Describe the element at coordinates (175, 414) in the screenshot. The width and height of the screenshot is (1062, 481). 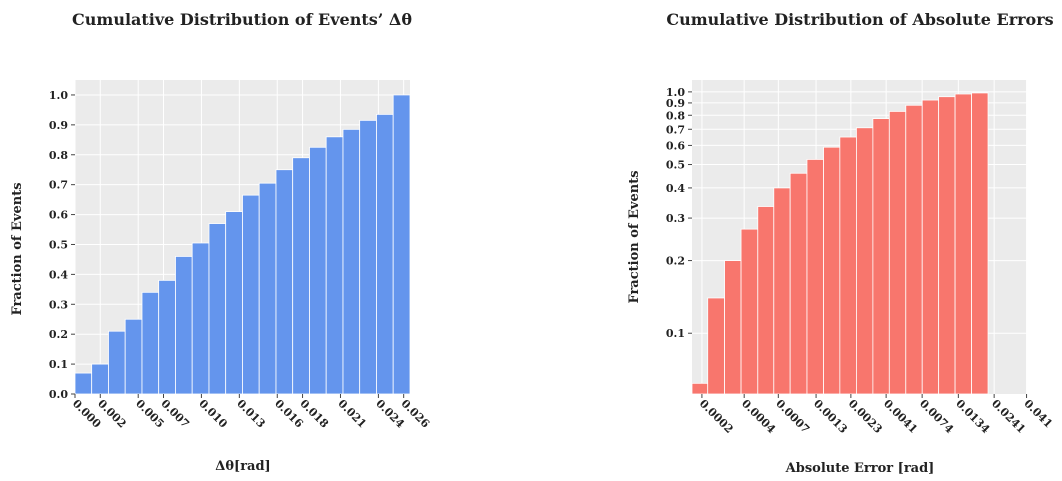
I see `x-tick-label: 0.007` at that location.